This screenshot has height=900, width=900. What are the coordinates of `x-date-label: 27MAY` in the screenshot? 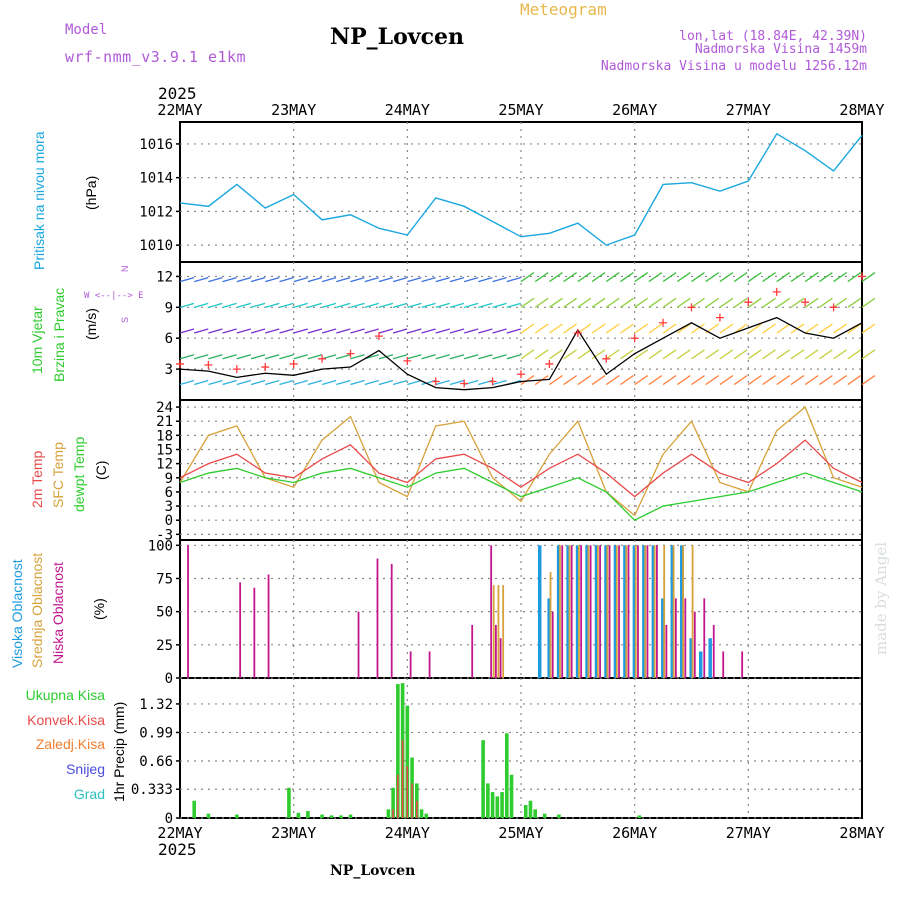 It's located at (748, 110).